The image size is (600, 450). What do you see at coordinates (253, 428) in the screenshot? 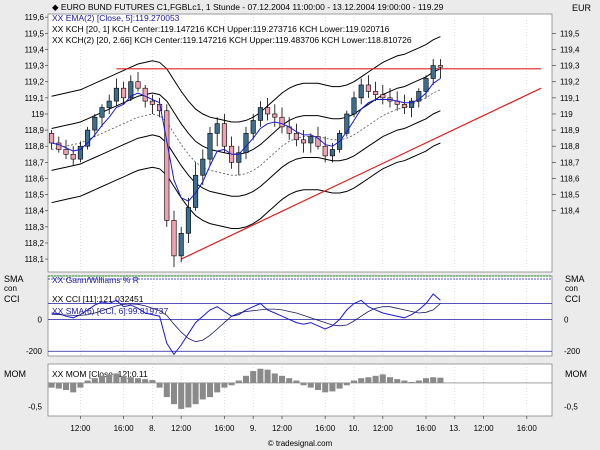
I see `x-tick-label: 9.` at bounding box center [253, 428].